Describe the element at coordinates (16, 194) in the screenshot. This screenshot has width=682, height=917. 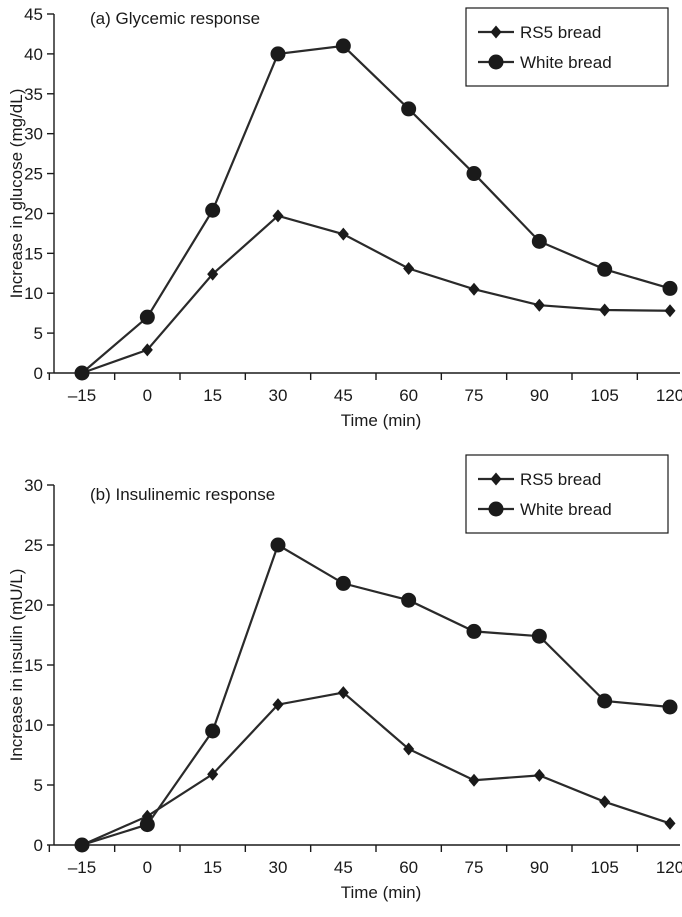
I see `y-axis-title: Increase in glucose (mg/dL)` at that location.